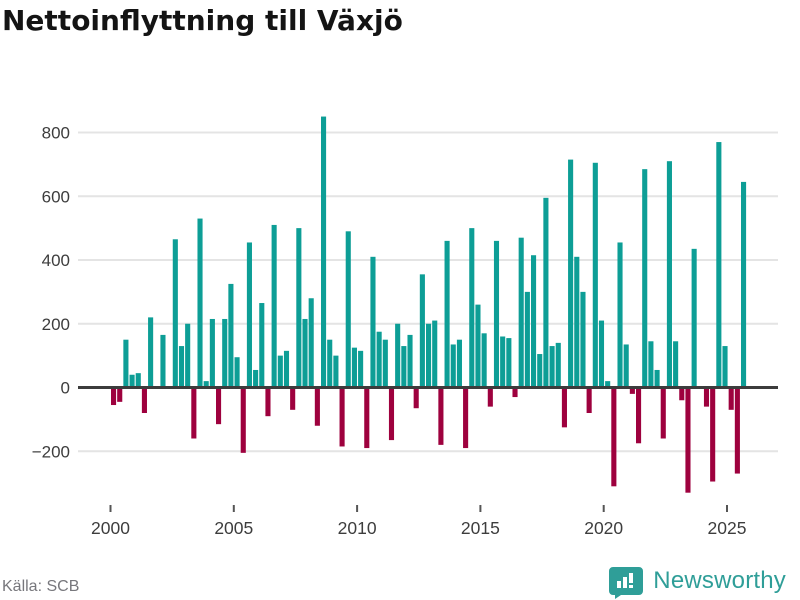 The width and height of the screenshot is (800, 600). I want to click on y-axis-label: 0, so click(65, 388).